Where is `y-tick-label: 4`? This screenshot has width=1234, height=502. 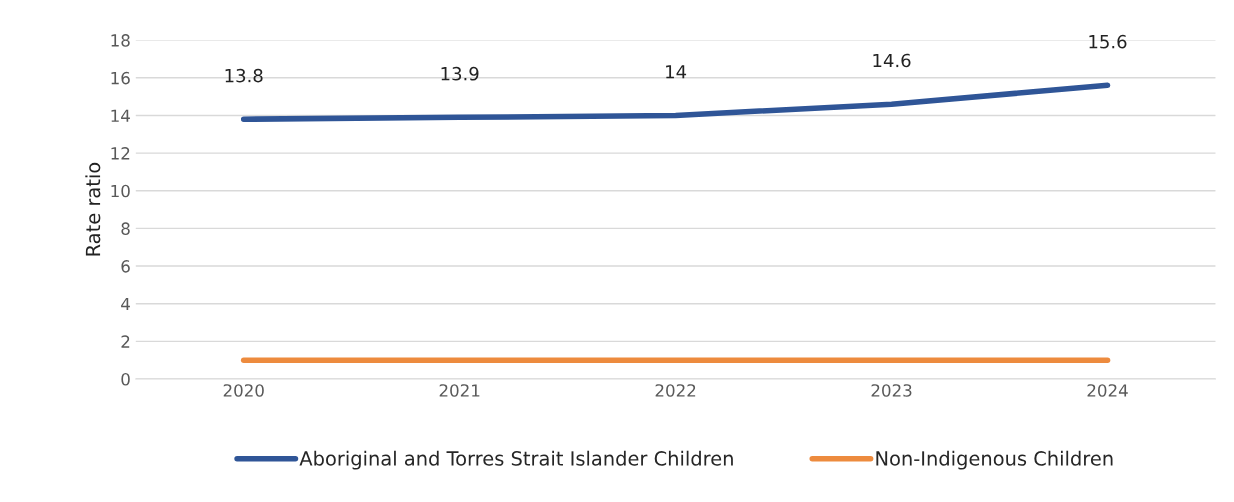 y-tick-label: 4 is located at coordinates (125, 304).